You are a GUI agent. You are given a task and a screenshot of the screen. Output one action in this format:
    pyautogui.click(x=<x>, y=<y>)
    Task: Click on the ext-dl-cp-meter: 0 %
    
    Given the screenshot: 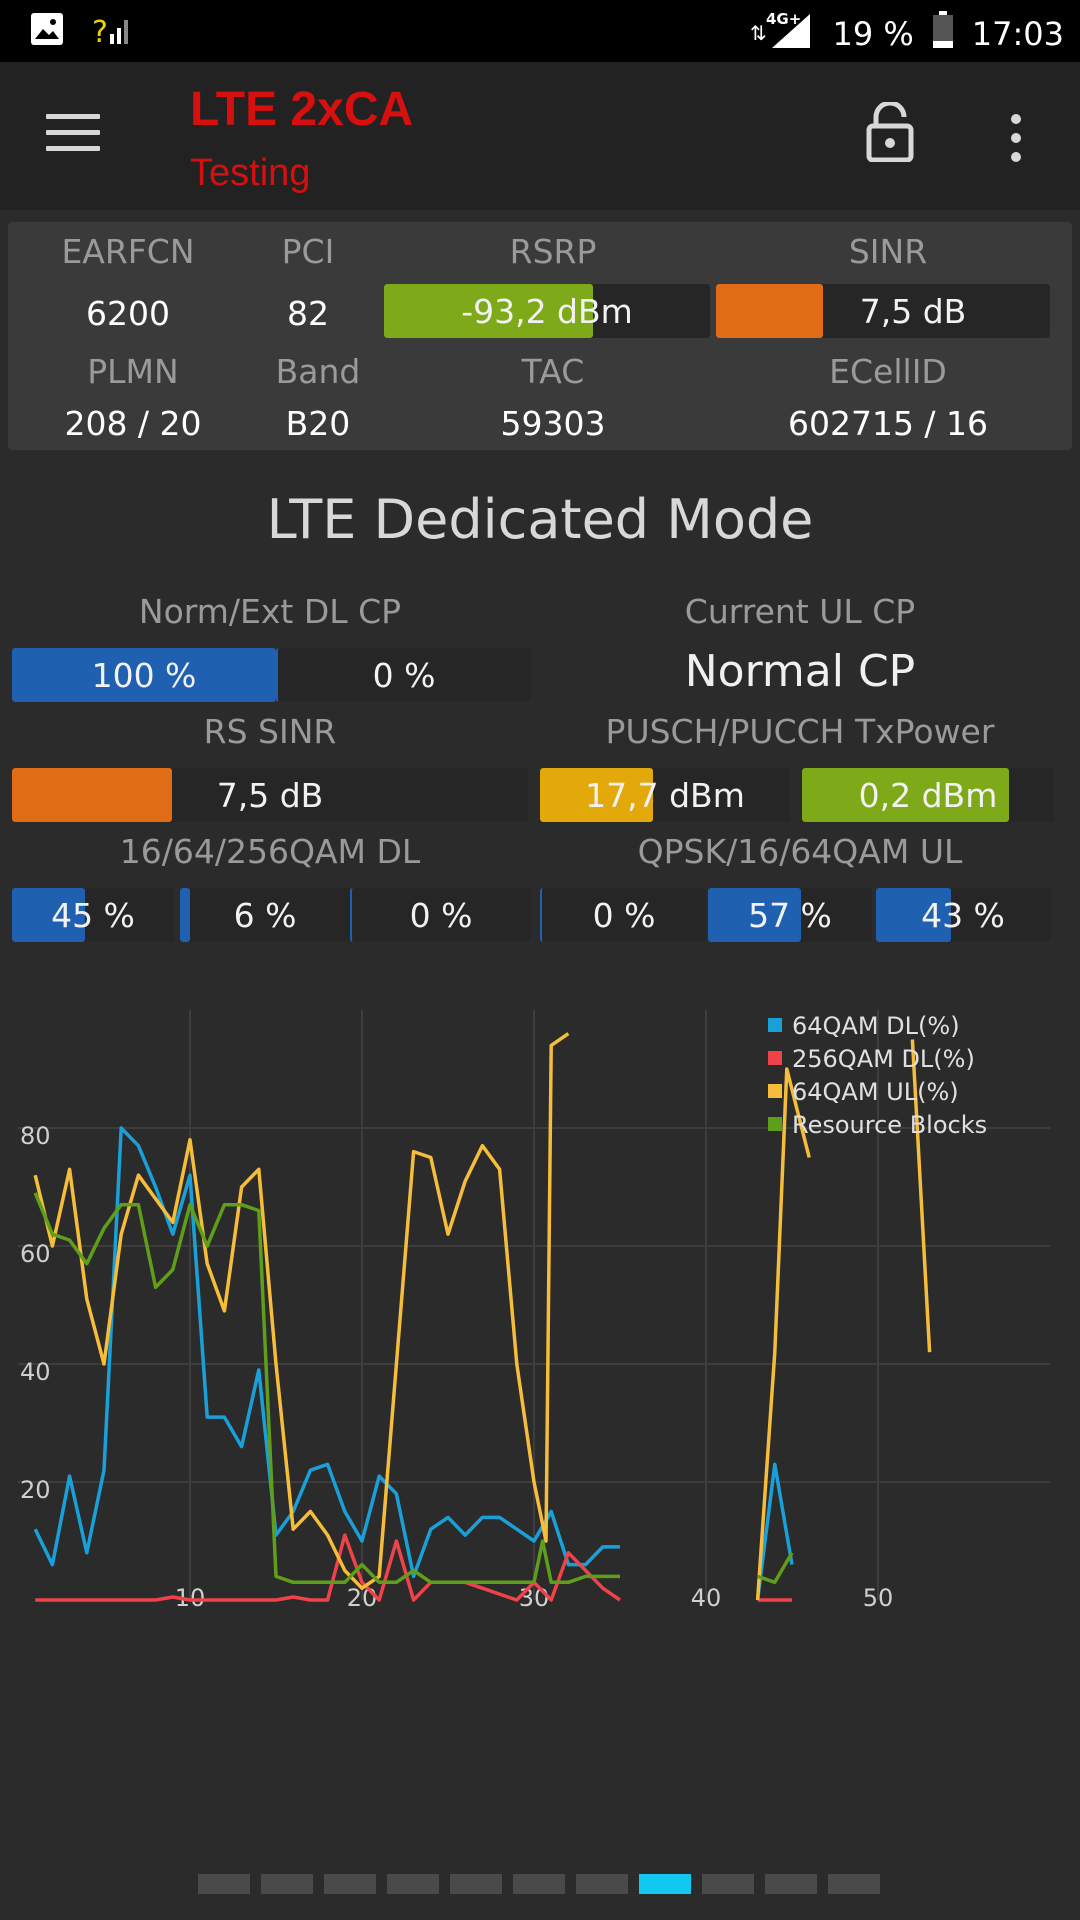 What is the action you would take?
    pyautogui.click(x=403, y=675)
    